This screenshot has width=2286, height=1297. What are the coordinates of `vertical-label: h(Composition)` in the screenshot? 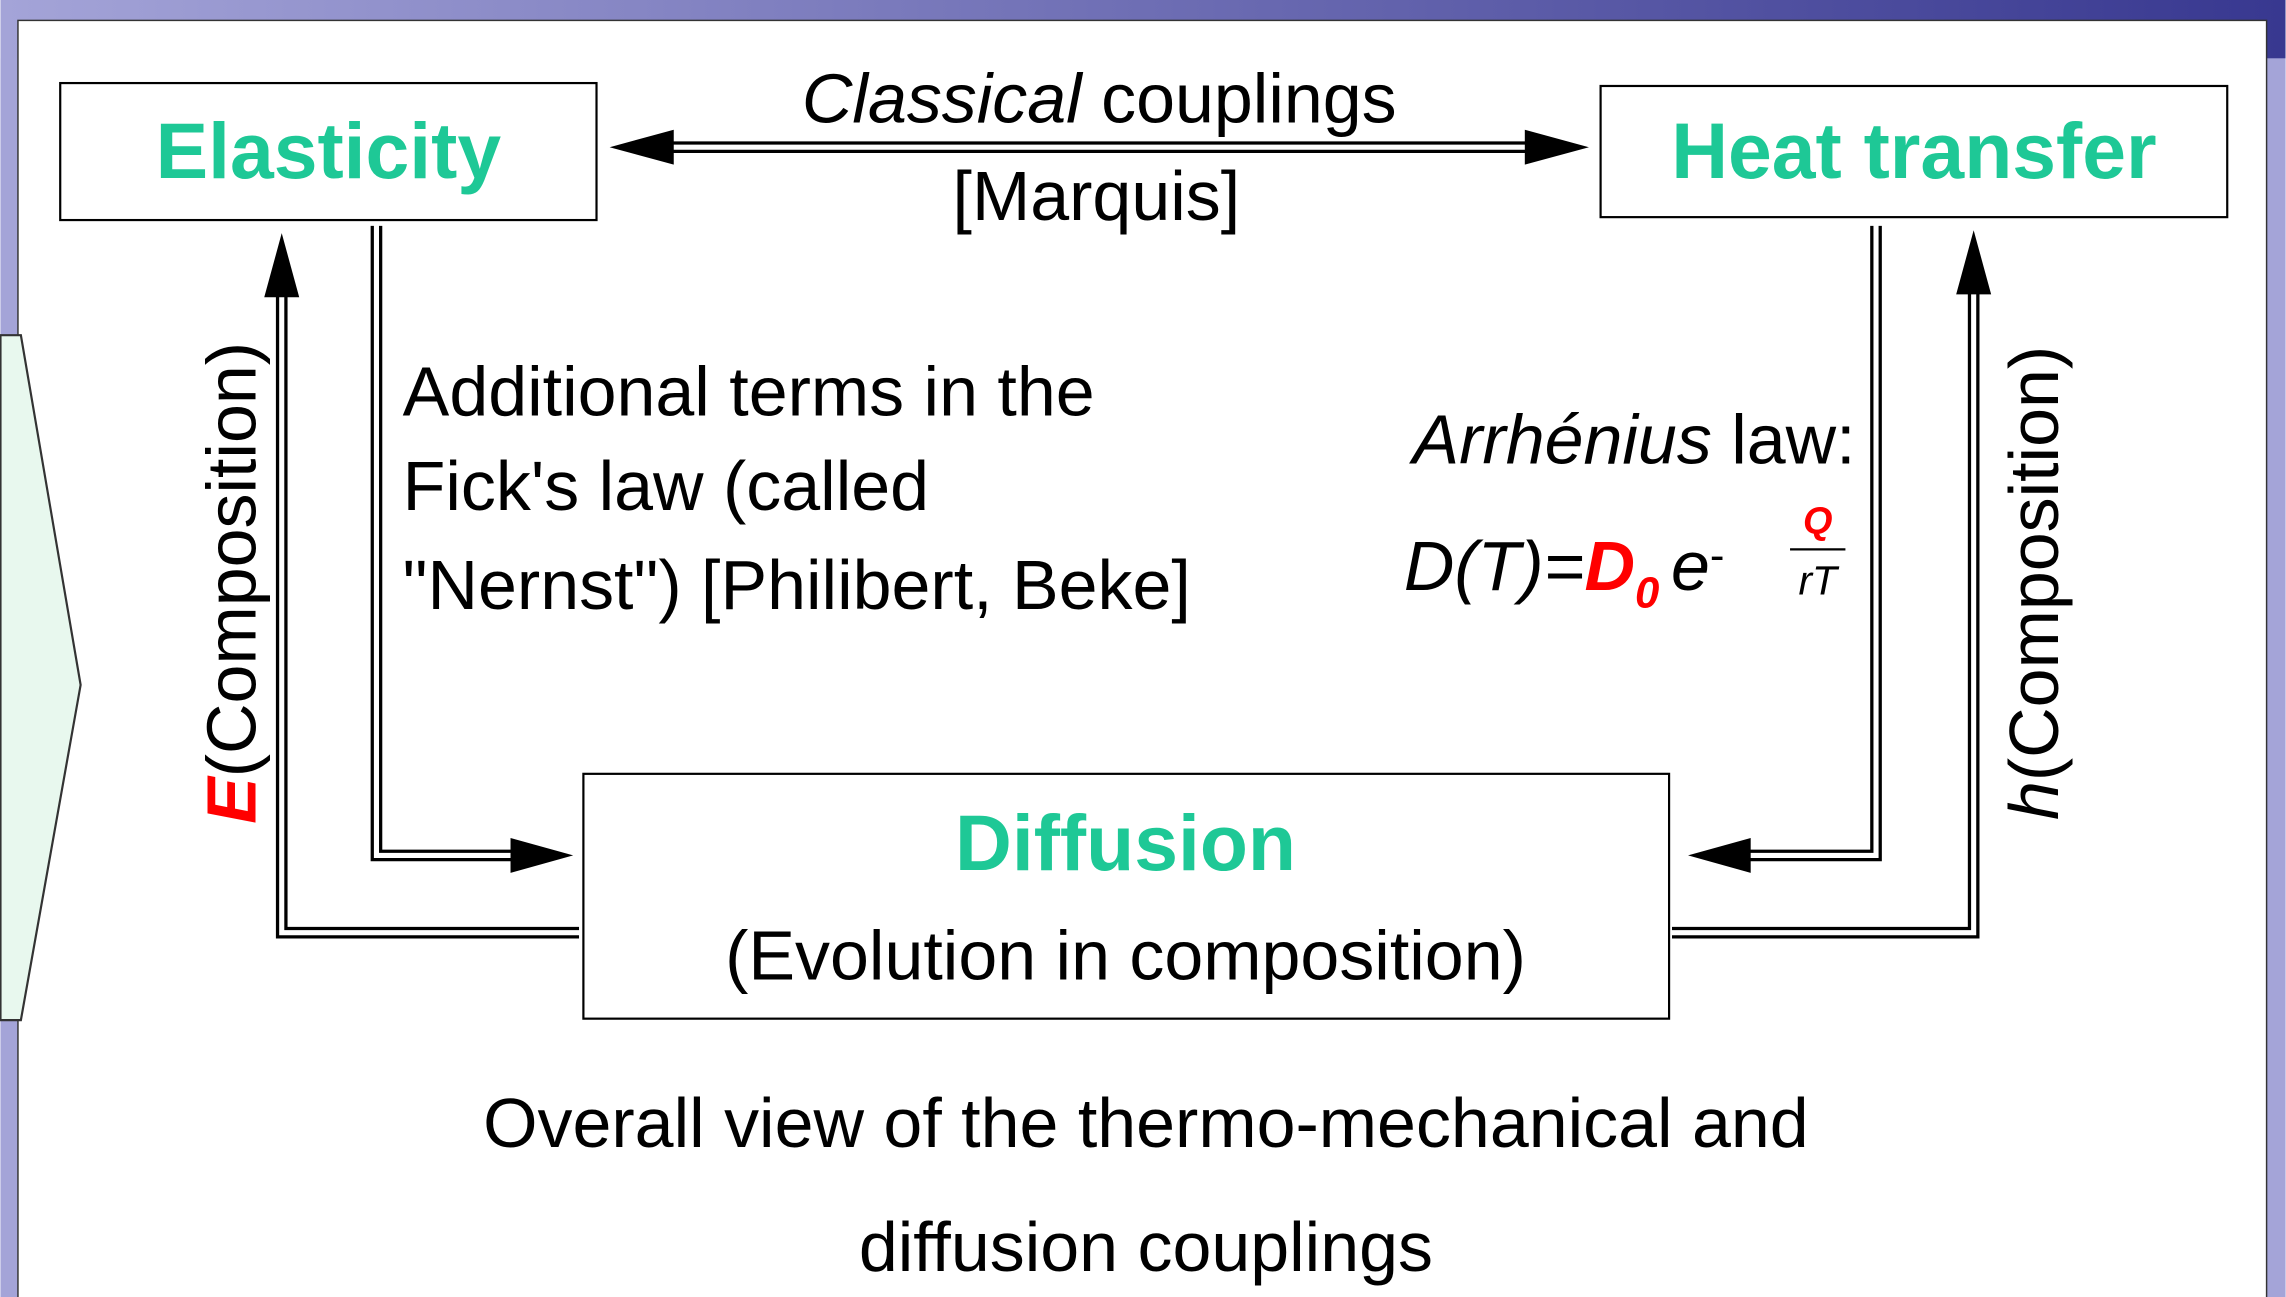 It's located at (2034, 583).